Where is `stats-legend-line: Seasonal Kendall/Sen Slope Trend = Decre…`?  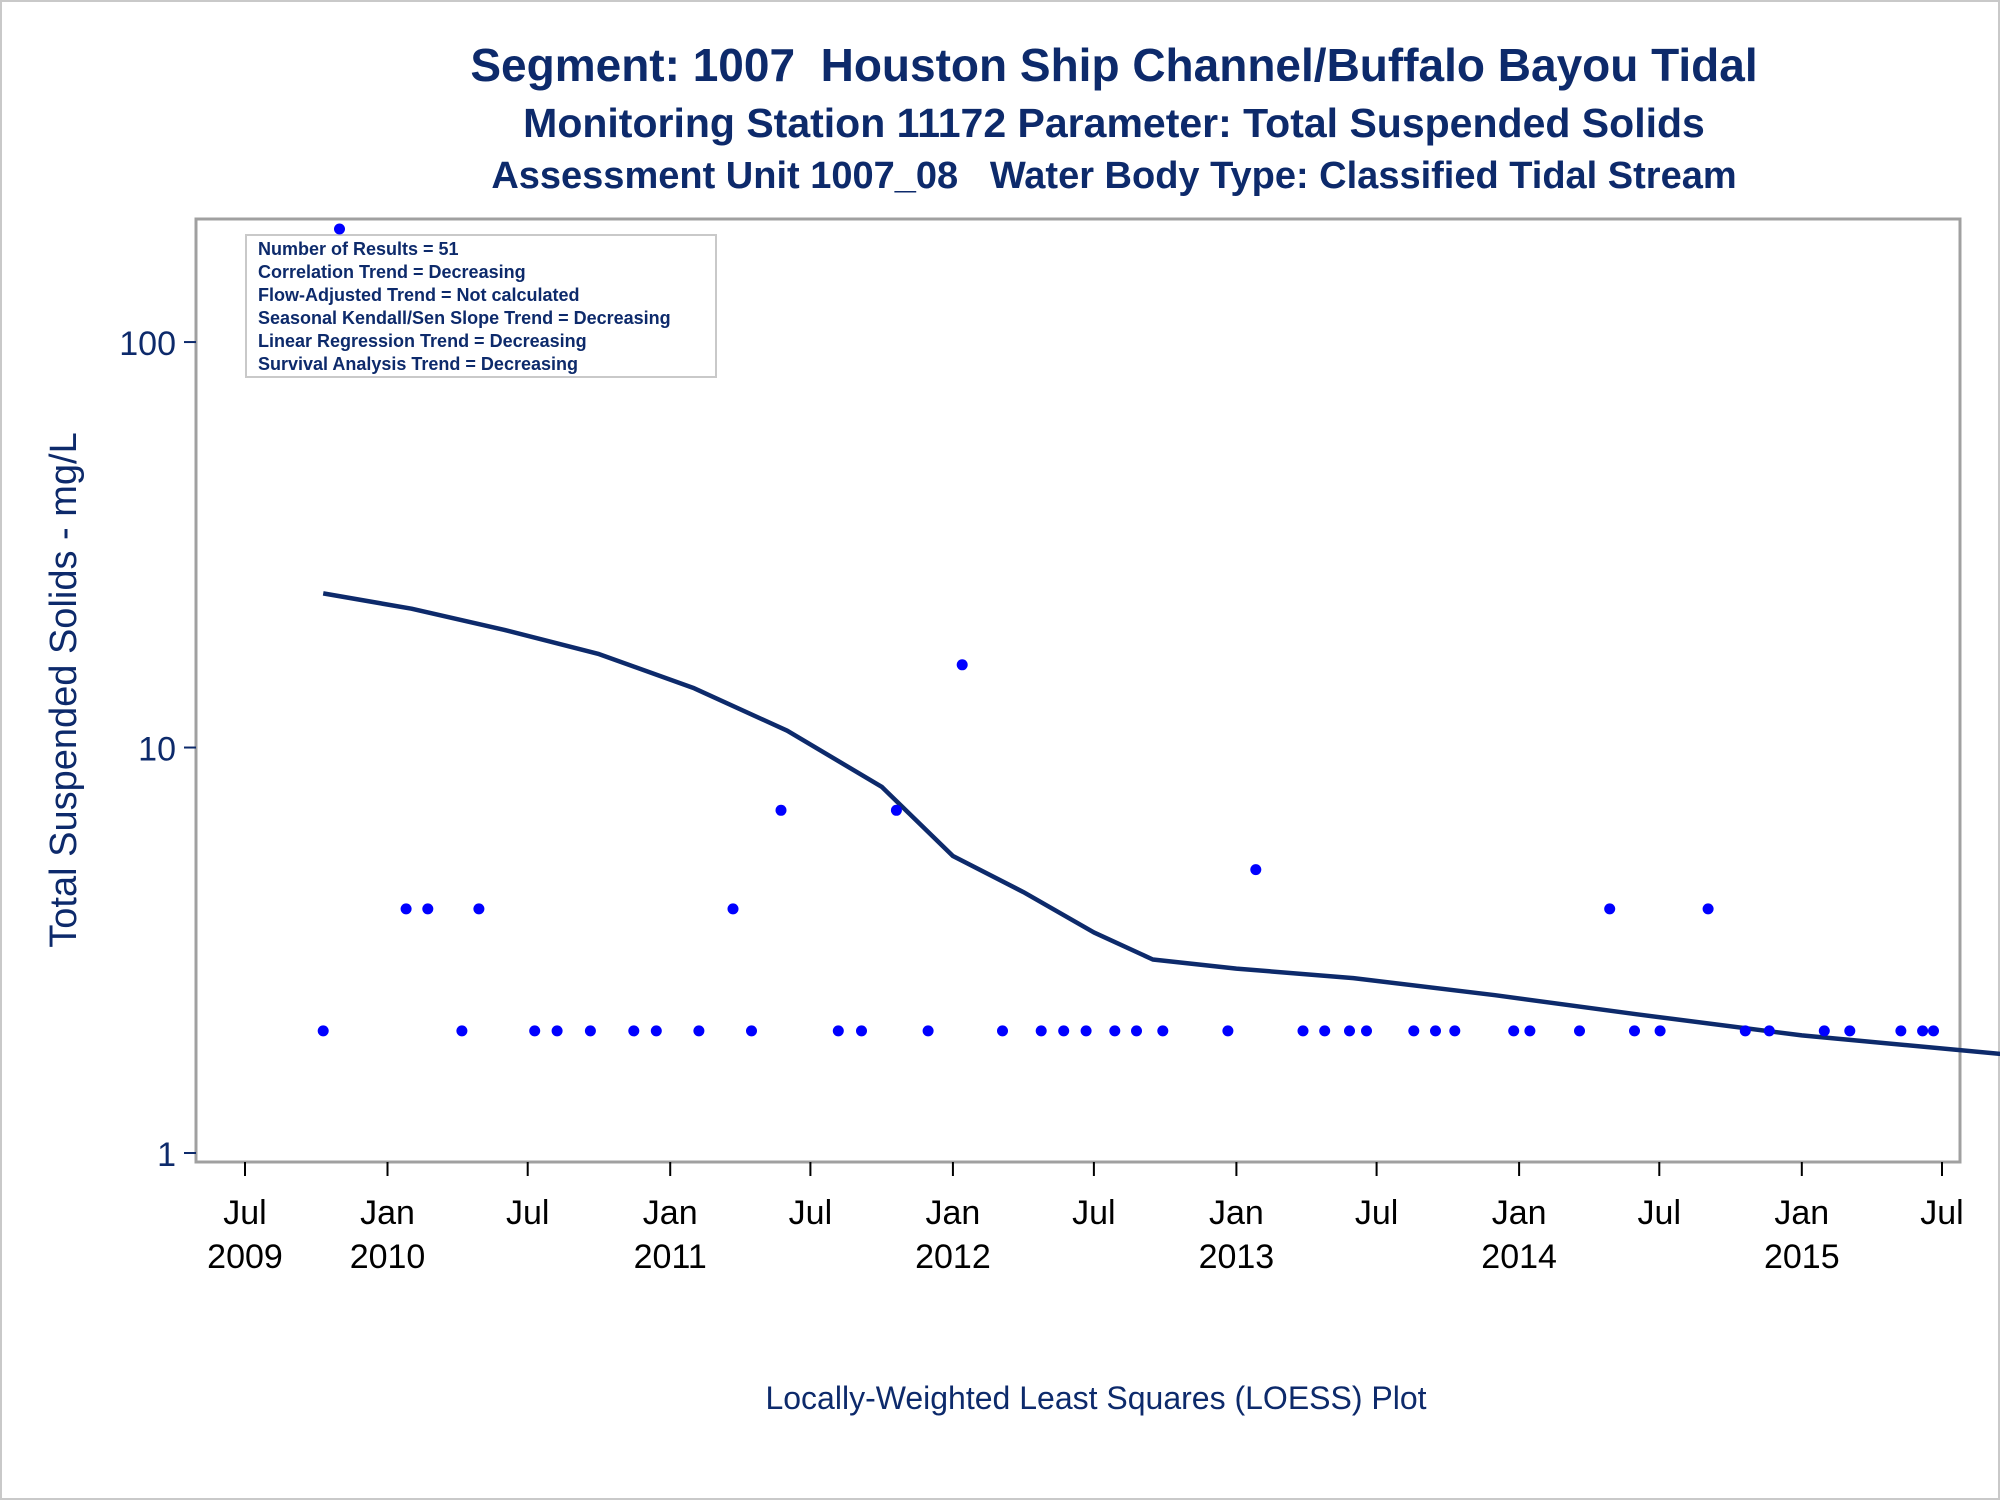
stats-legend-line: Seasonal Kendall/Sen Slope Trend = Decre… is located at coordinates (464, 318).